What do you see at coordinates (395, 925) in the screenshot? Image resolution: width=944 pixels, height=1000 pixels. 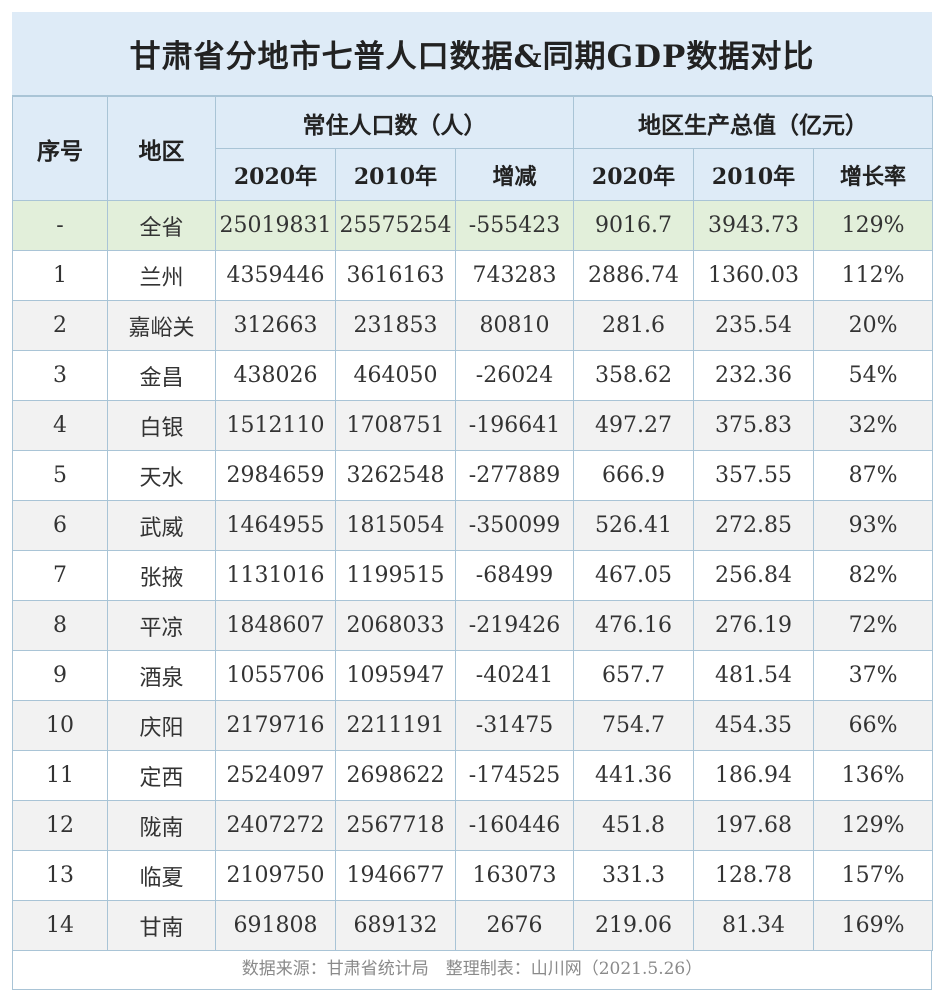 I see `pop-2010-cell: 689132` at bounding box center [395, 925].